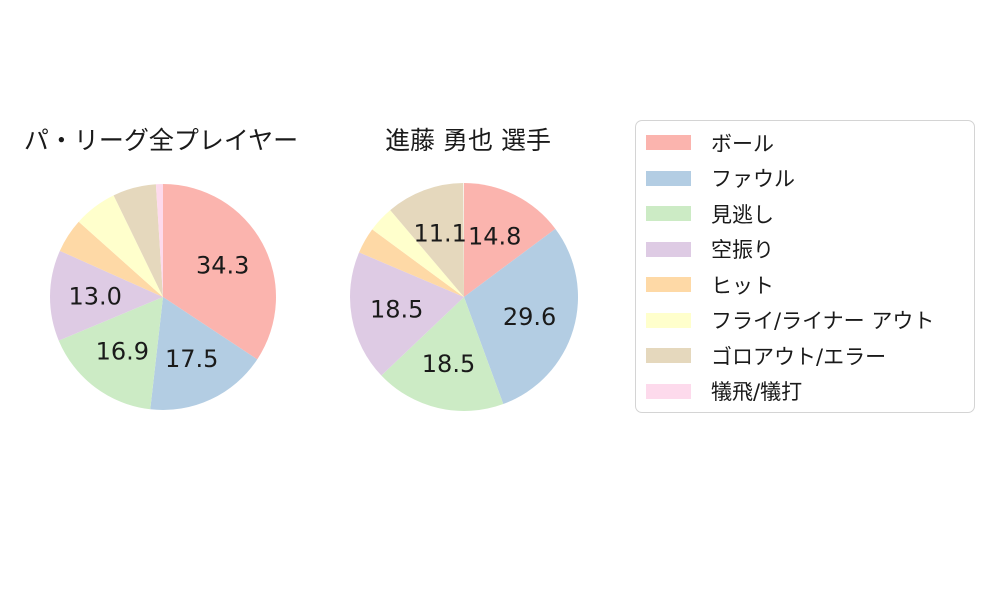 The height and width of the screenshot is (600, 1000). Describe the element at coordinates (805, 143) in the screenshot. I see `legend-item: ボール` at that location.